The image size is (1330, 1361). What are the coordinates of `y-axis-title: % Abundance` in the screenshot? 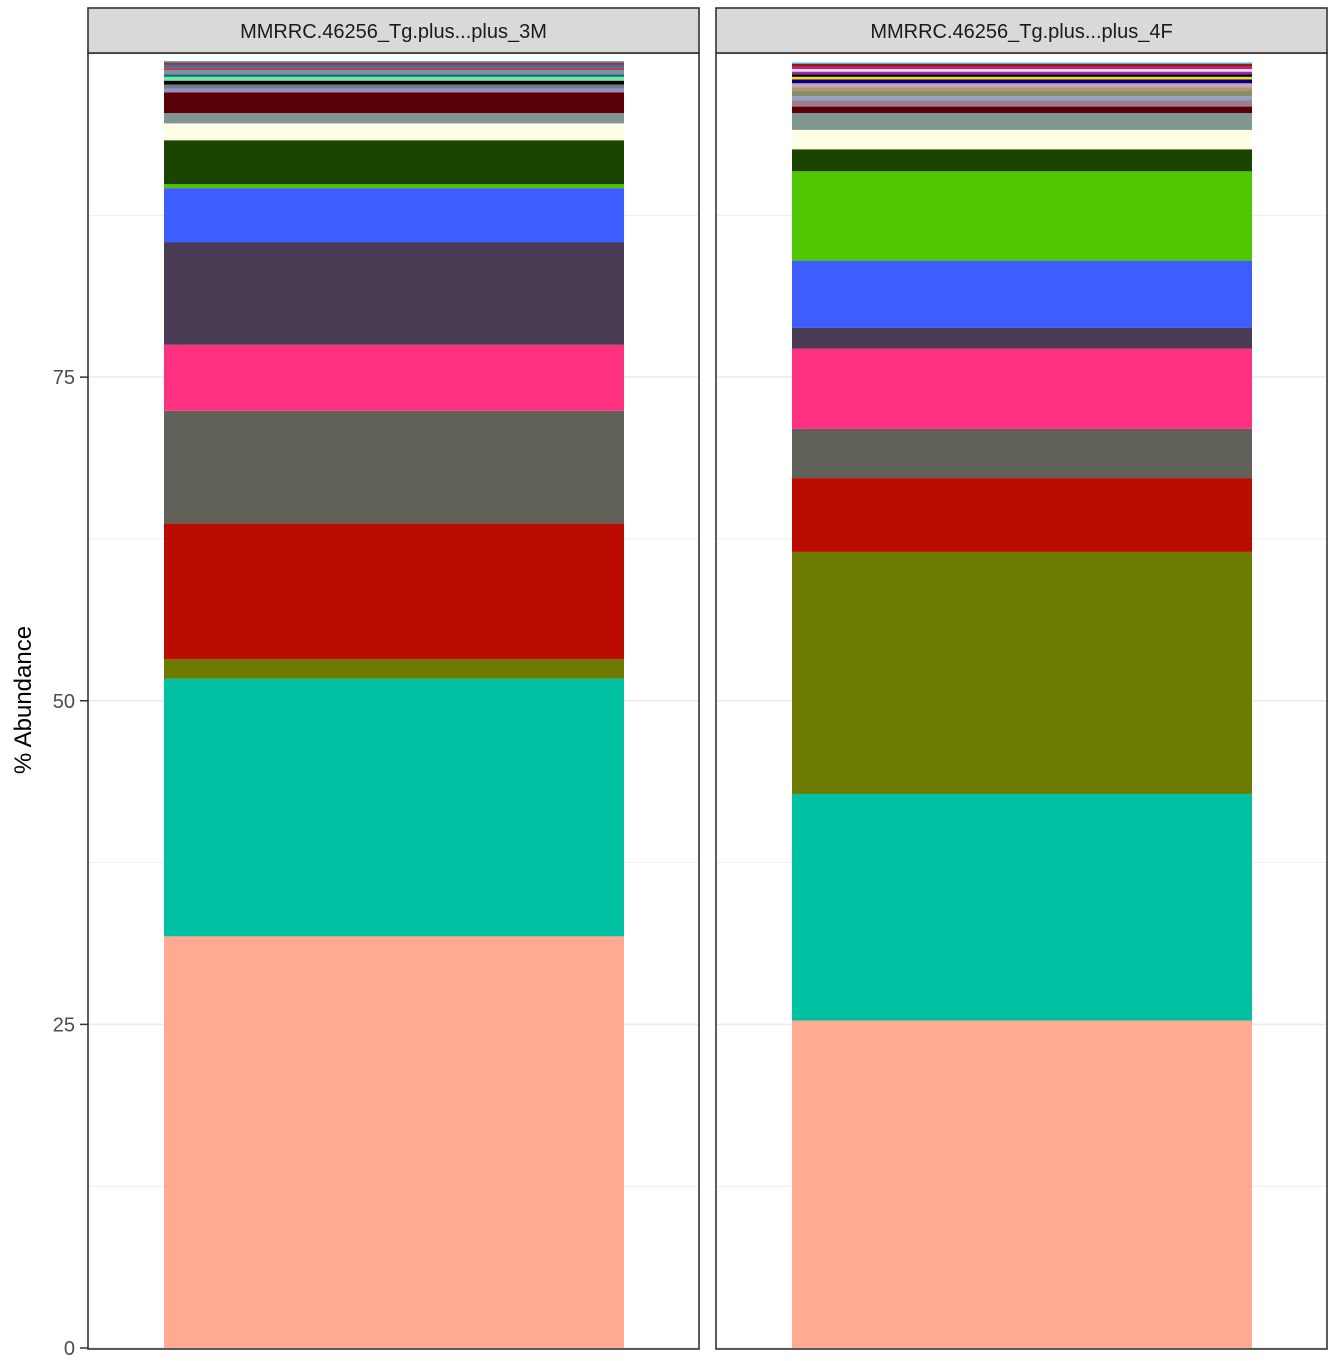 It's located at (23, 700).